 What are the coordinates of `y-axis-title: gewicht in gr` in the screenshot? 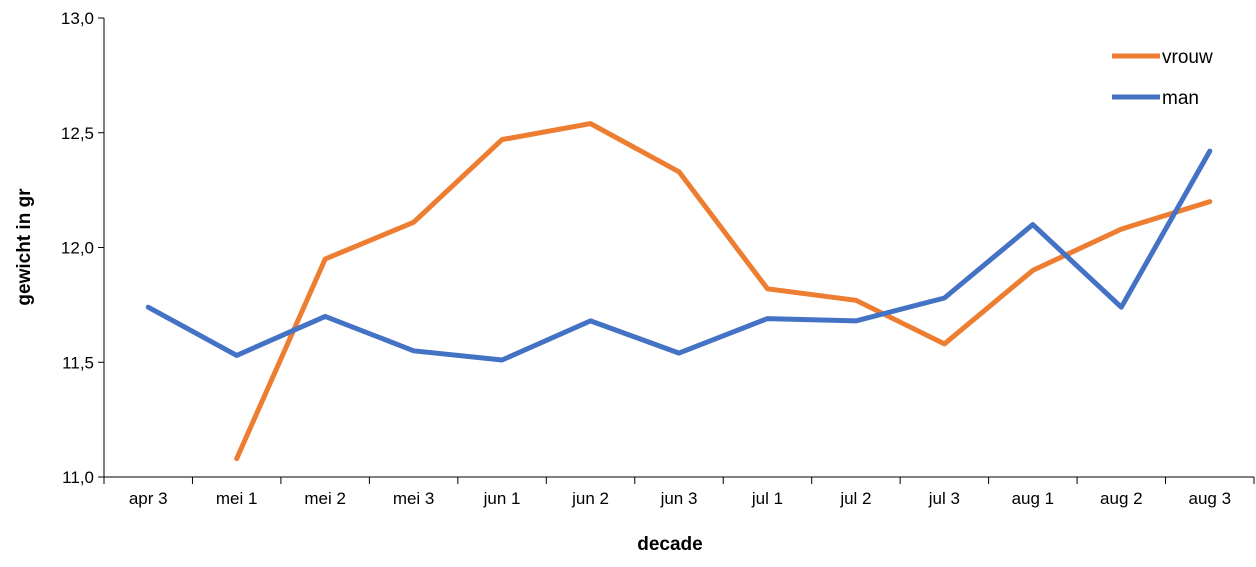 It's located at (24, 247).